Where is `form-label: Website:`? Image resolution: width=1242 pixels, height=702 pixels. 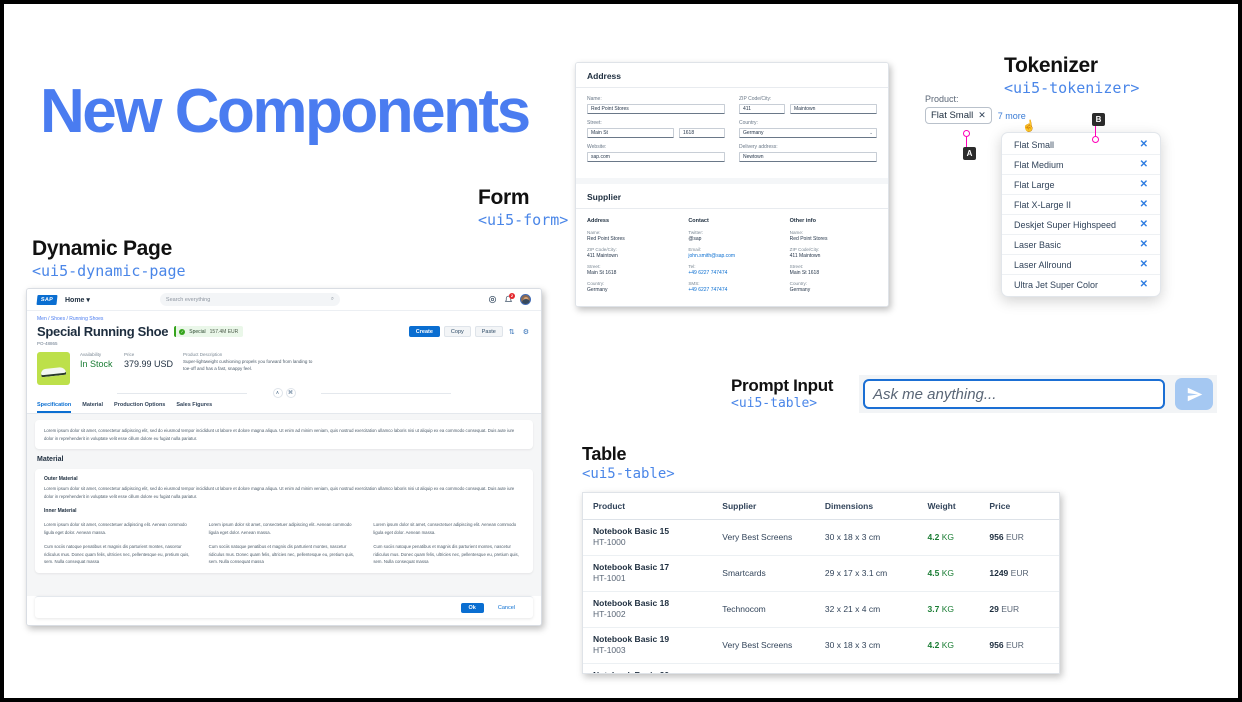
form-label: Website: is located at coordinates (597, 147).